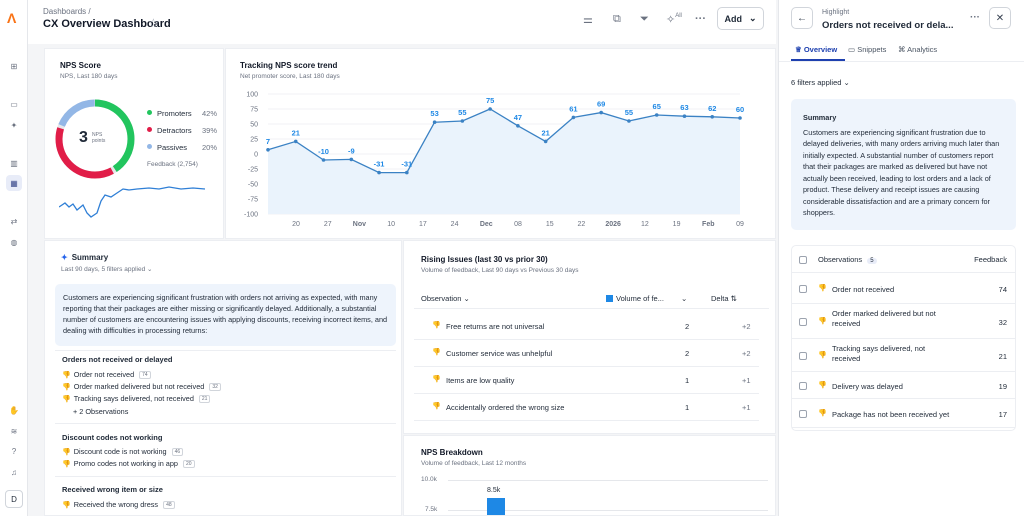 This screenshot has height=516, width=1024. I want to click on select-all-checkbox, so click(803, 260).